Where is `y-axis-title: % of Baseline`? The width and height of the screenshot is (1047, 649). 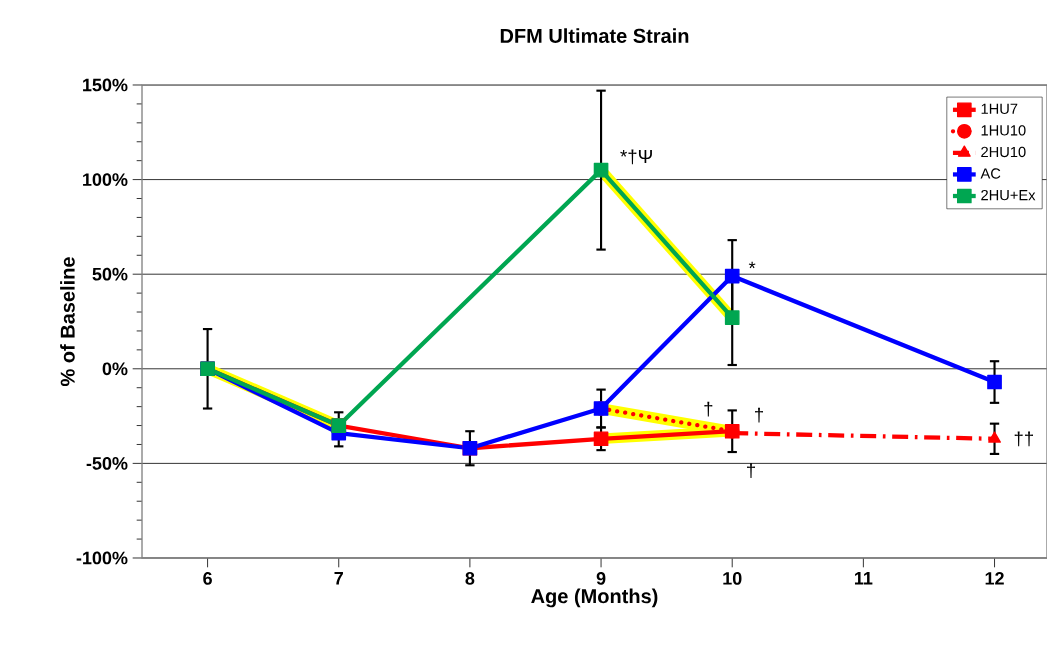 y-axis-title: % of Baseline is located at coordinates (67, 322).